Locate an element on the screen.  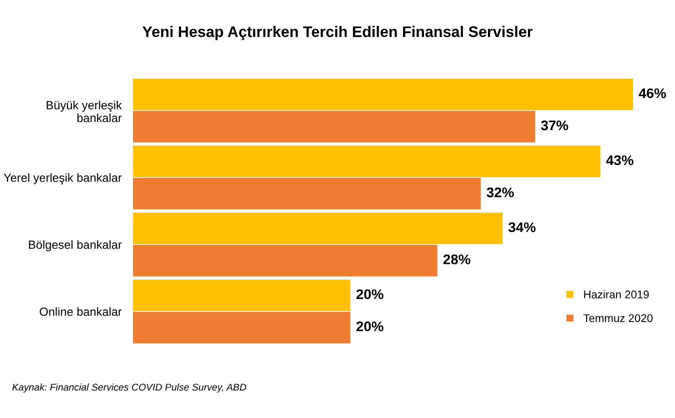
data-label: 37% is located at coordinates (554, 125).